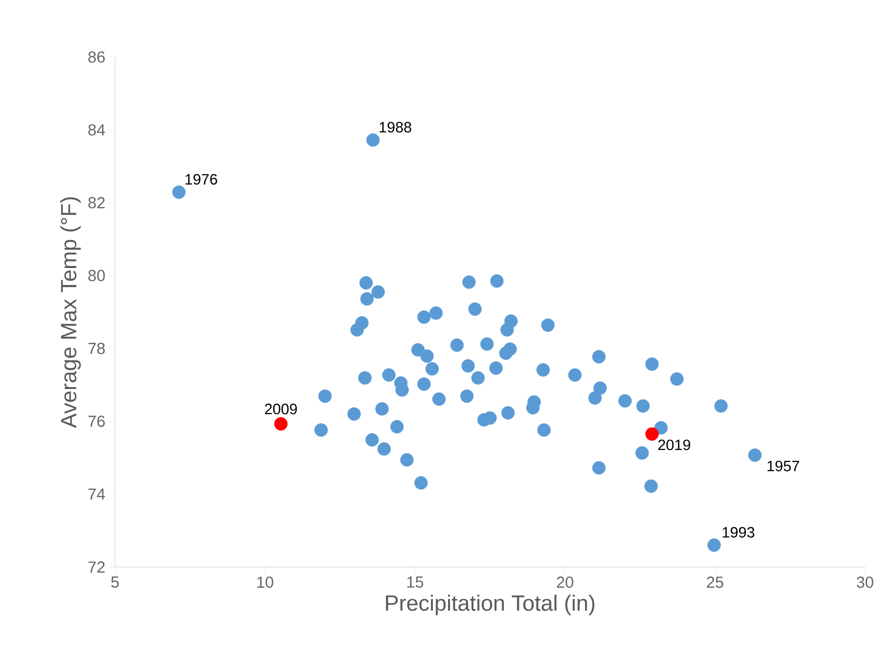 The height and width of the screenshot is (662, 892). What do you see at coordinates (96, 421) in the screenshot?
I see `y-tick-label: 76` at bounding box center [96, 421].